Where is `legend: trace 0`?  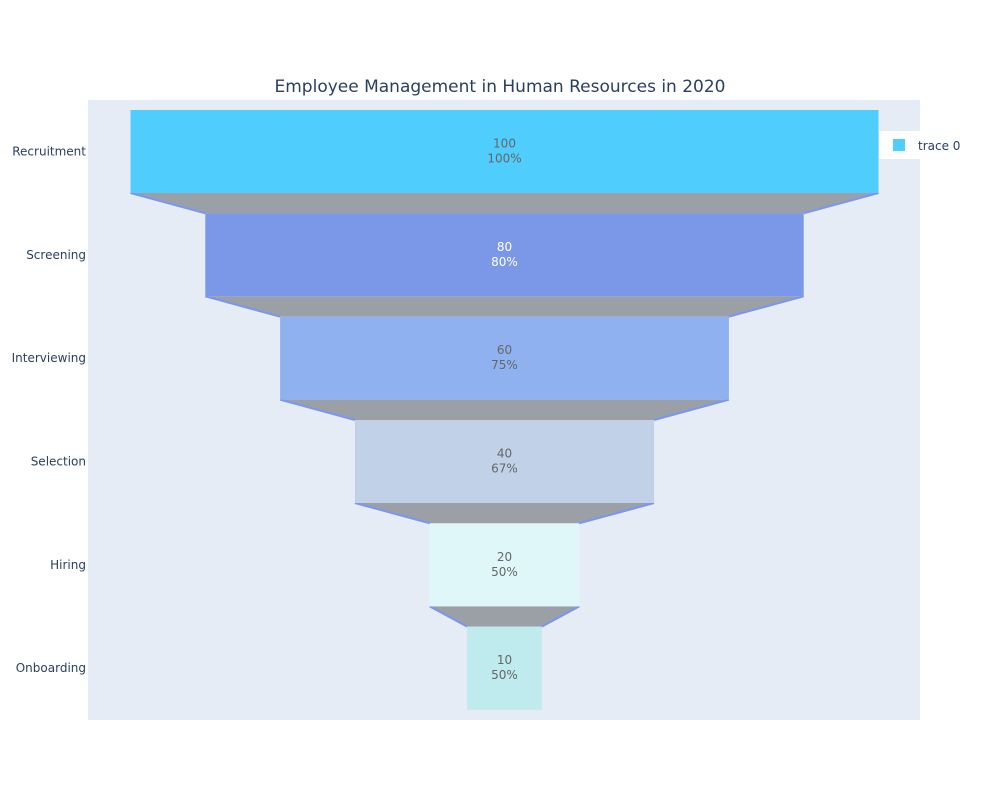
legend: trace 0 is located at coordinates (924, 145).